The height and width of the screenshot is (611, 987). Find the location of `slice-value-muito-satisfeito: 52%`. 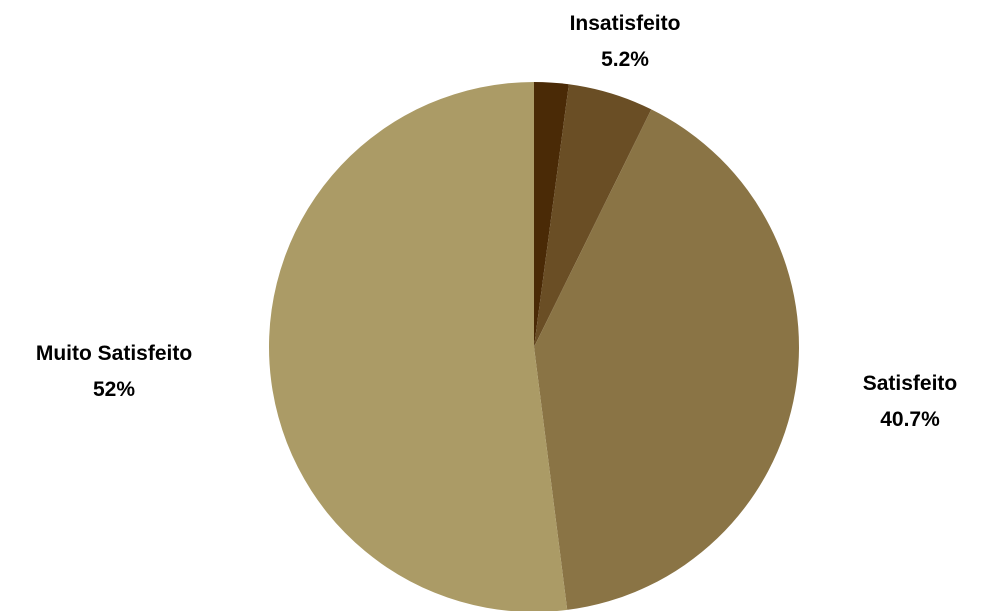

slice-value-muito-satisfeito: 52% is located at coordinates (114, 389).